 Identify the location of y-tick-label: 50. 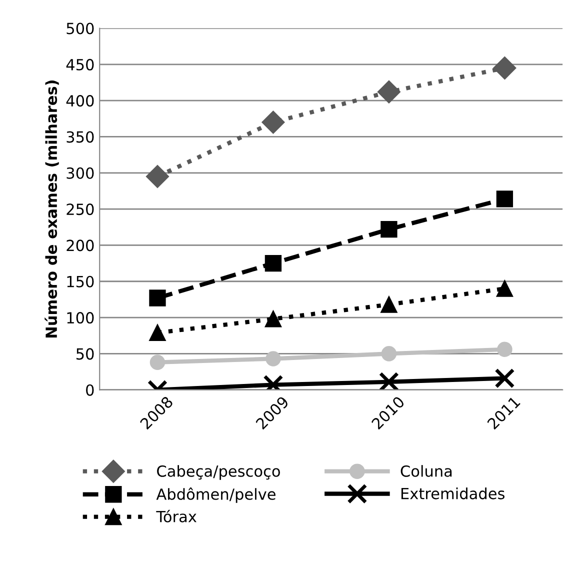
(85, 354).